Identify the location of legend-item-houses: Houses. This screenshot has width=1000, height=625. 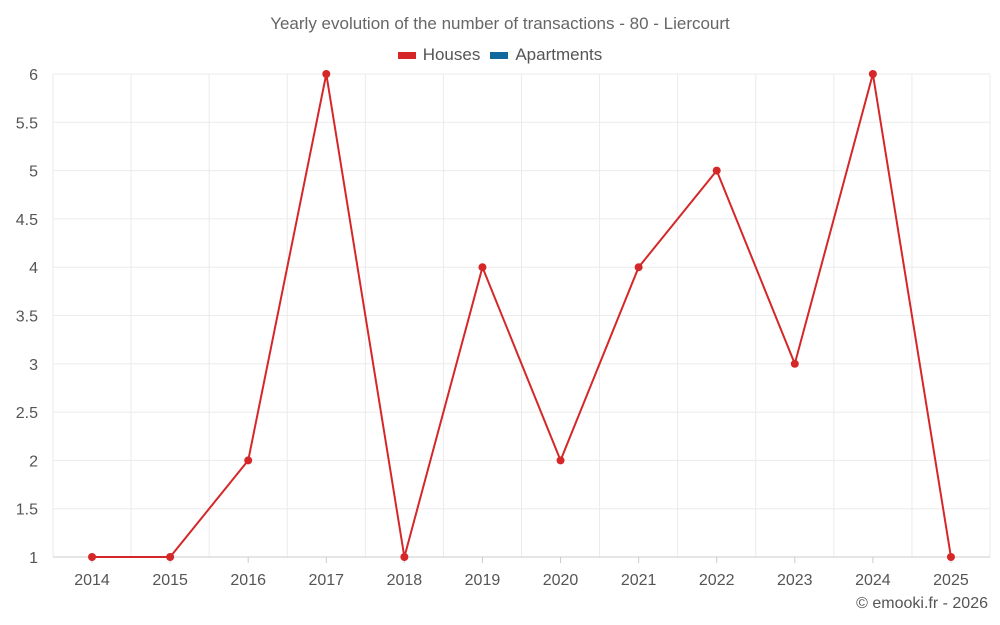
(439, 55).